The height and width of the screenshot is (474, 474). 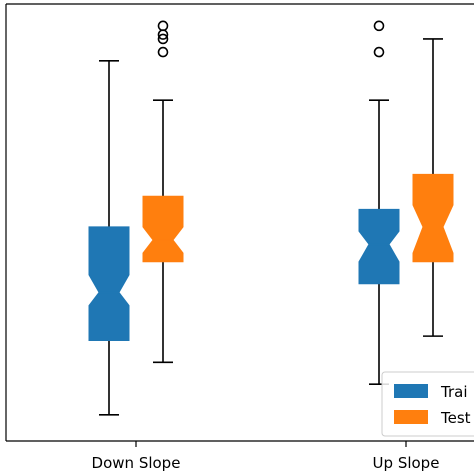 I want to click on box-trai-down-slope, so click(x=109, y=238).